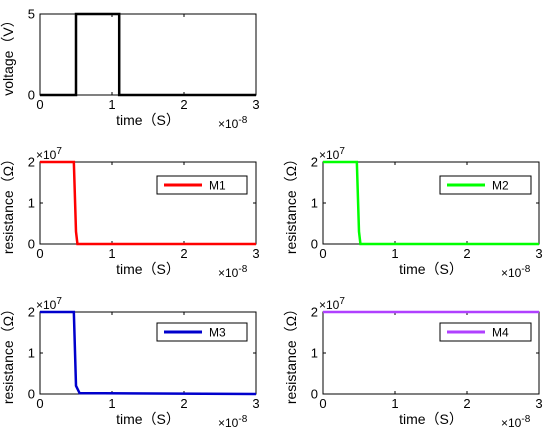 The width and height of the screenshot is (550, 447). I want to click on legend-label: M3, so click(217, 333).